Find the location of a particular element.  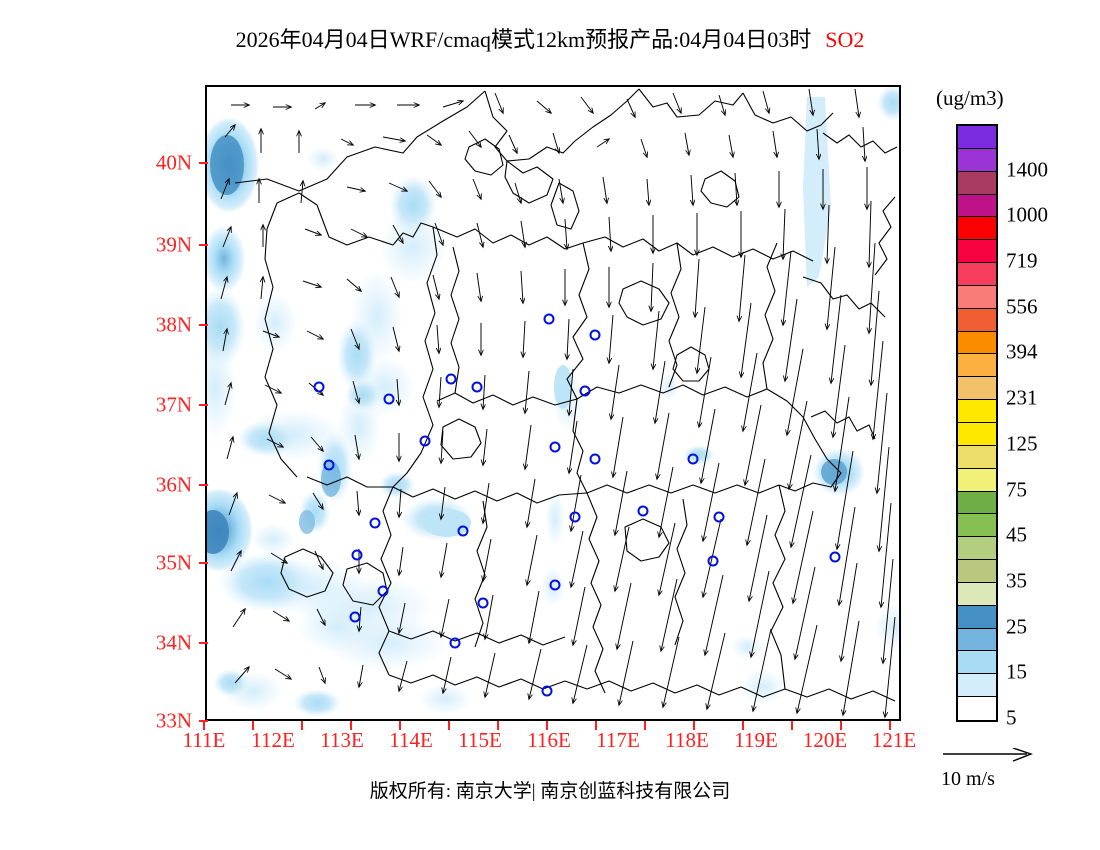

xtick-label-113e: 113E is located at coordinates (342, 740).